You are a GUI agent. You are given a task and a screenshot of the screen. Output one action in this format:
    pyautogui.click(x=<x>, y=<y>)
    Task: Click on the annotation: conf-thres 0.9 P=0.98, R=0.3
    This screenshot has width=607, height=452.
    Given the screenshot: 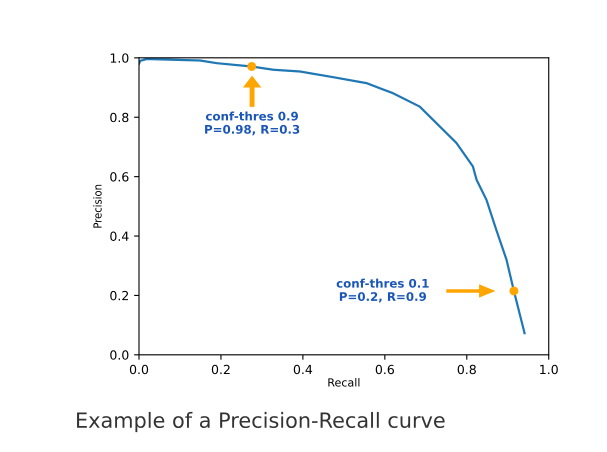 What is the action you would take?
    pyautogui.click(x=252, y=123)
    